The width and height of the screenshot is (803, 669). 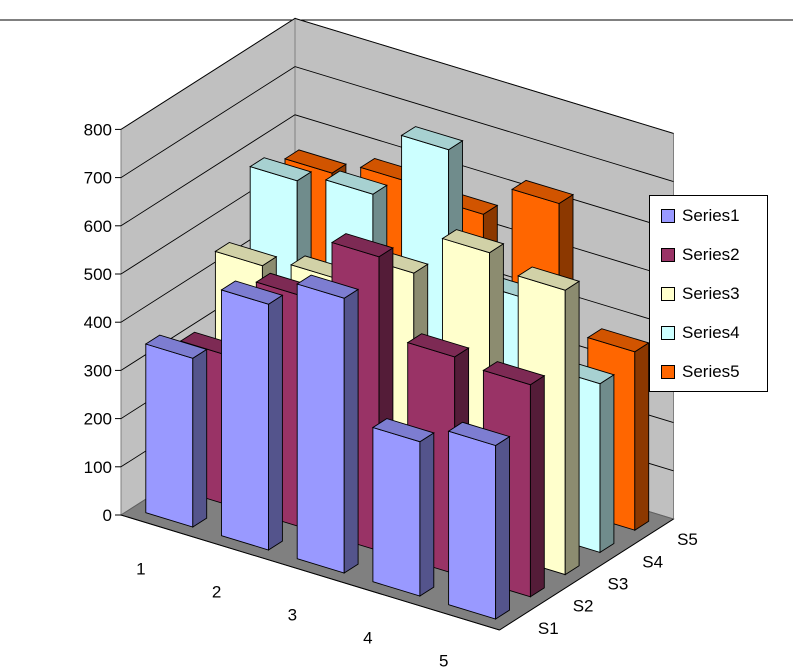 What do you see at coordinates (548, 628) in the screenshot?
I see `depth-tick-label: S1` at bounding box center [548, 628].